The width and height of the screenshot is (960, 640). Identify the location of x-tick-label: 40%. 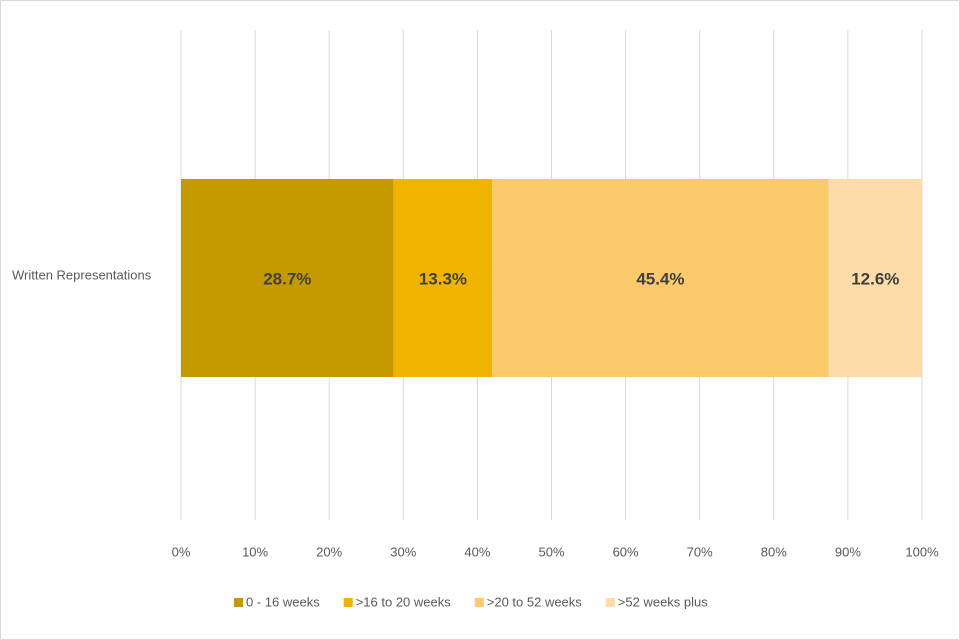
(477, 551).